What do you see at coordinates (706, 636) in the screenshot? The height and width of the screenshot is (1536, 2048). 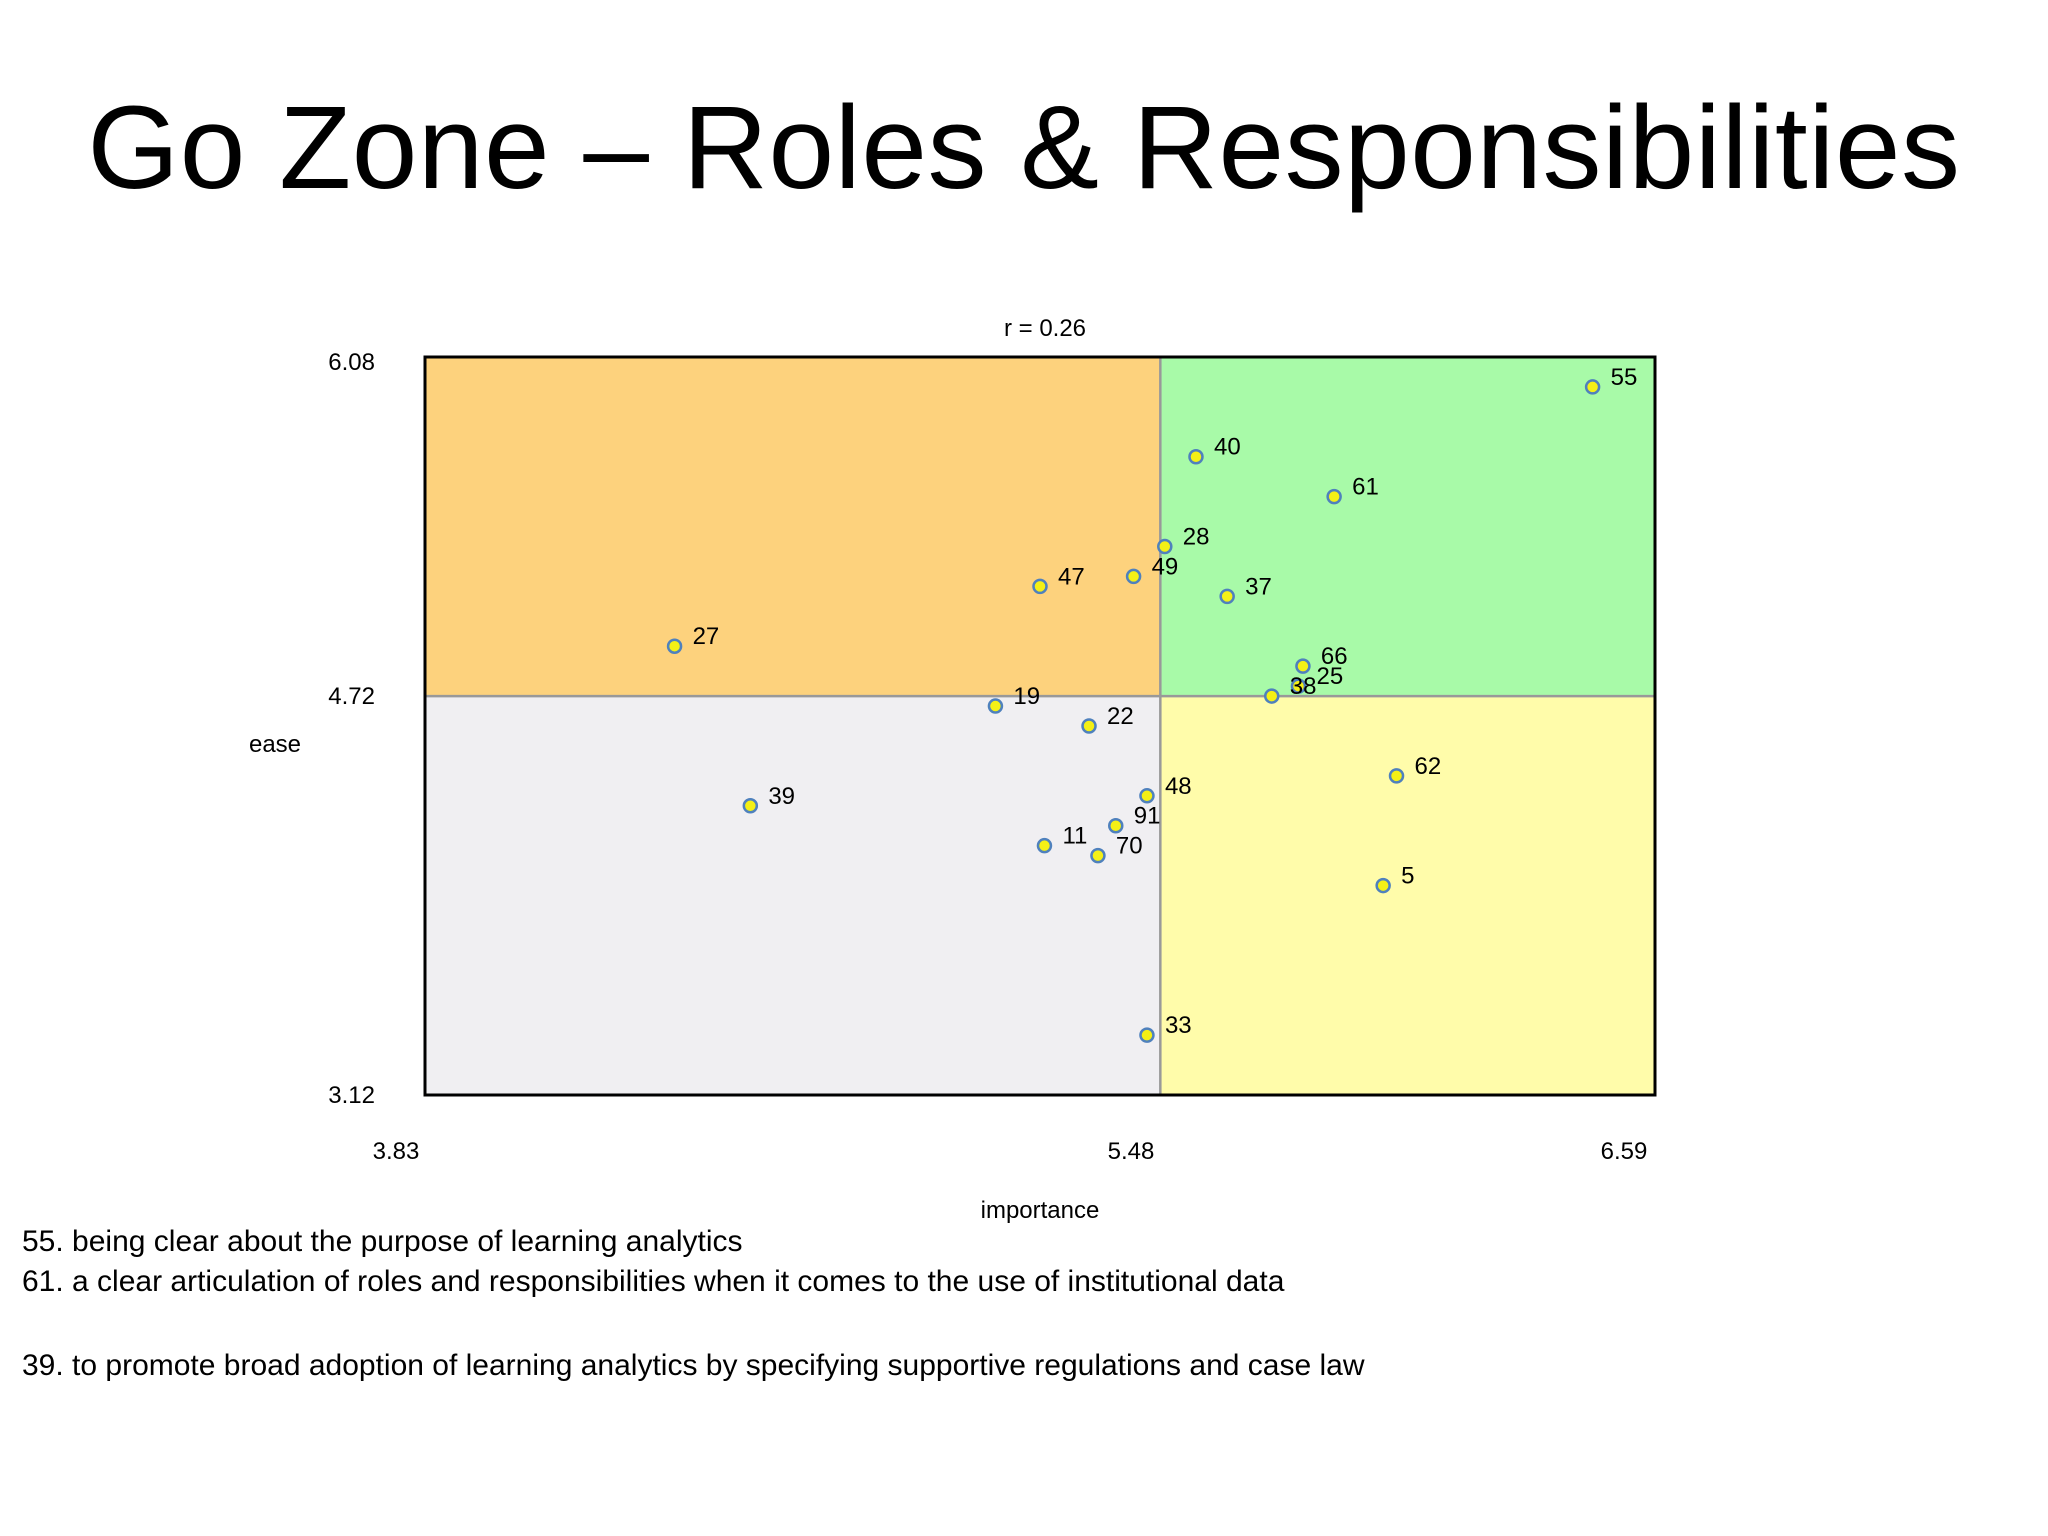 I see `data-point-label: 27` at bounding box center [706, 636].